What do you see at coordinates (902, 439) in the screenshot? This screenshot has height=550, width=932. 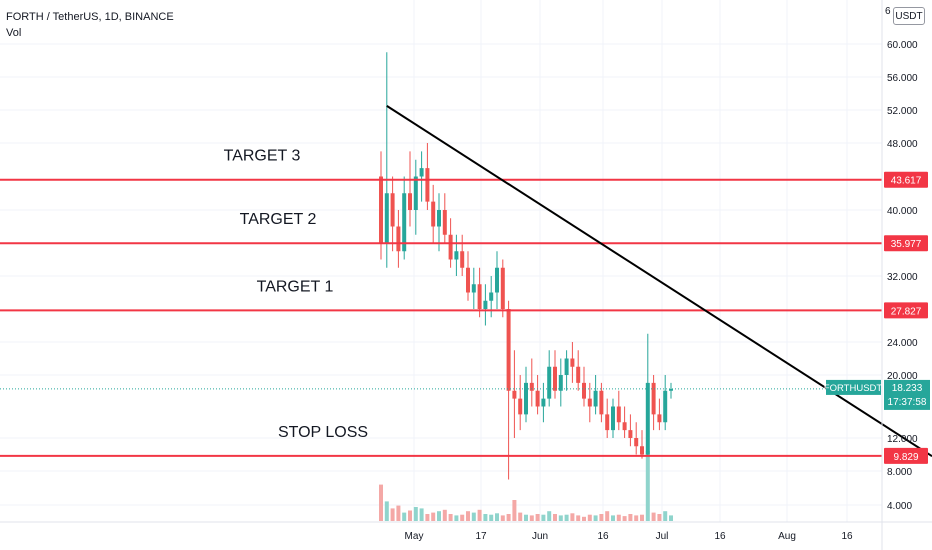 I see `y-tick-label: 12.000` at bounding box center [902, 439].